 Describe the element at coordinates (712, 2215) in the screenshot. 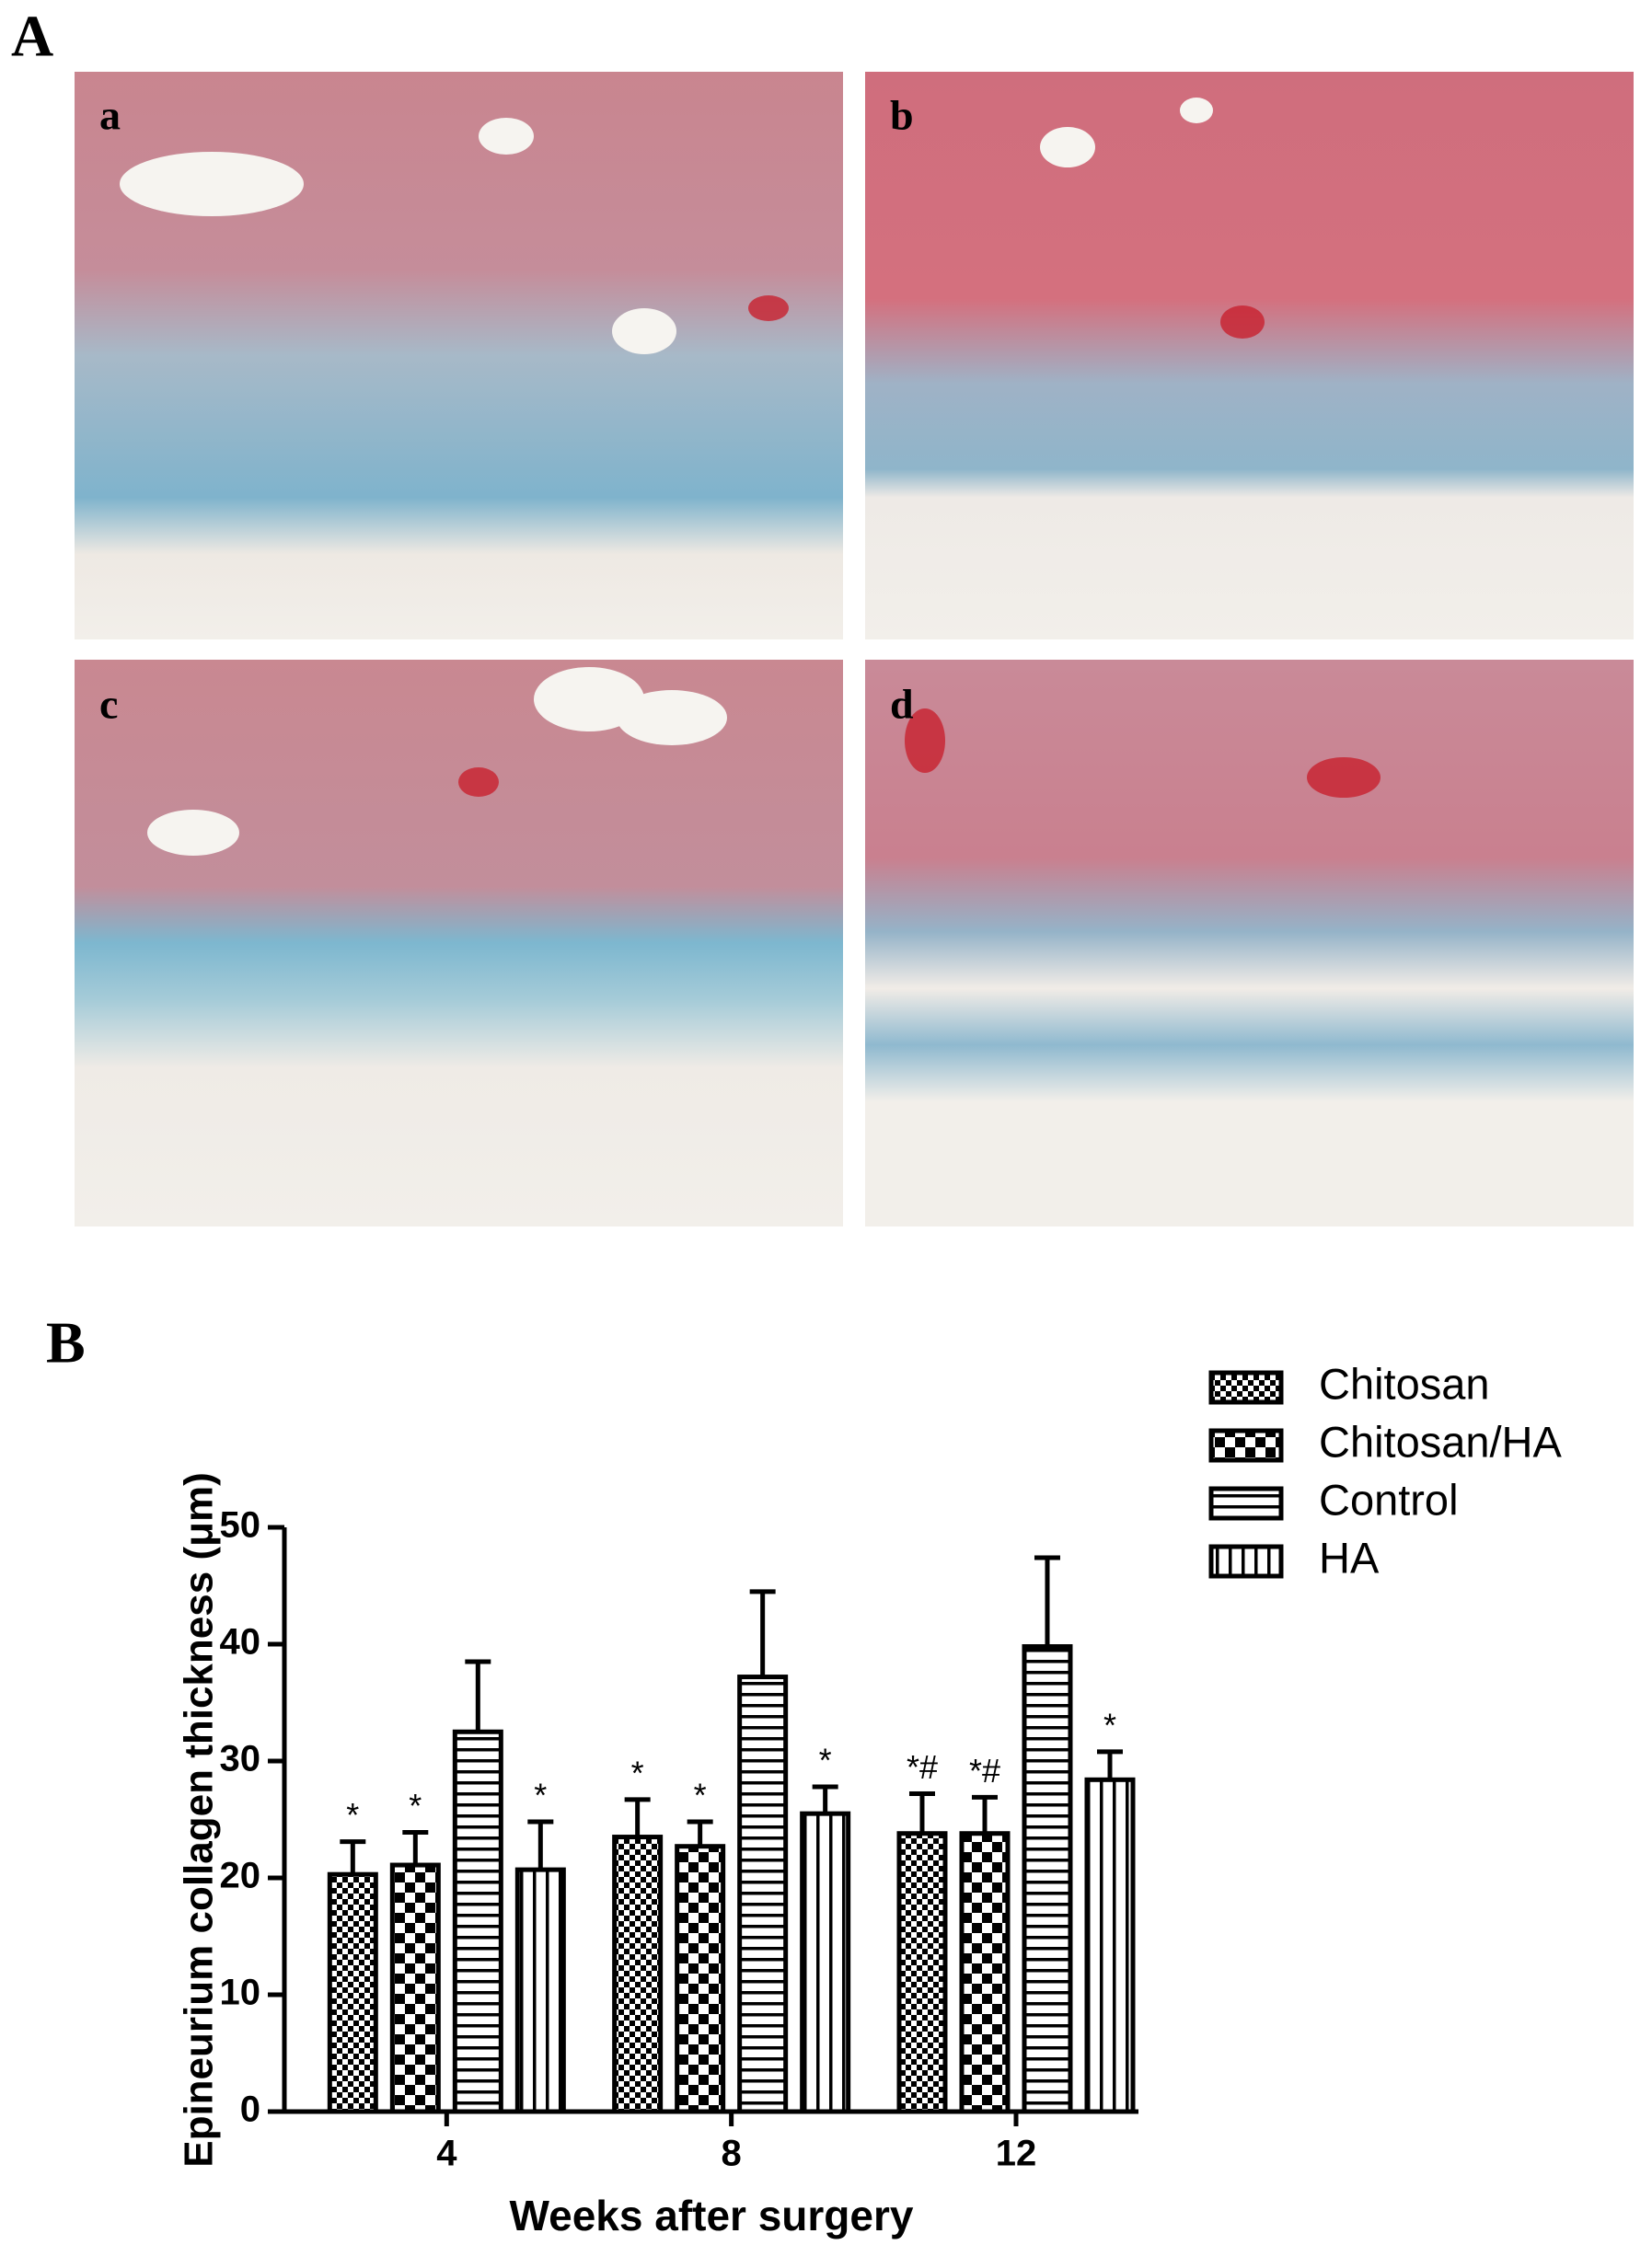

I see `x-axis-title: Weeks after surgery` at that location.